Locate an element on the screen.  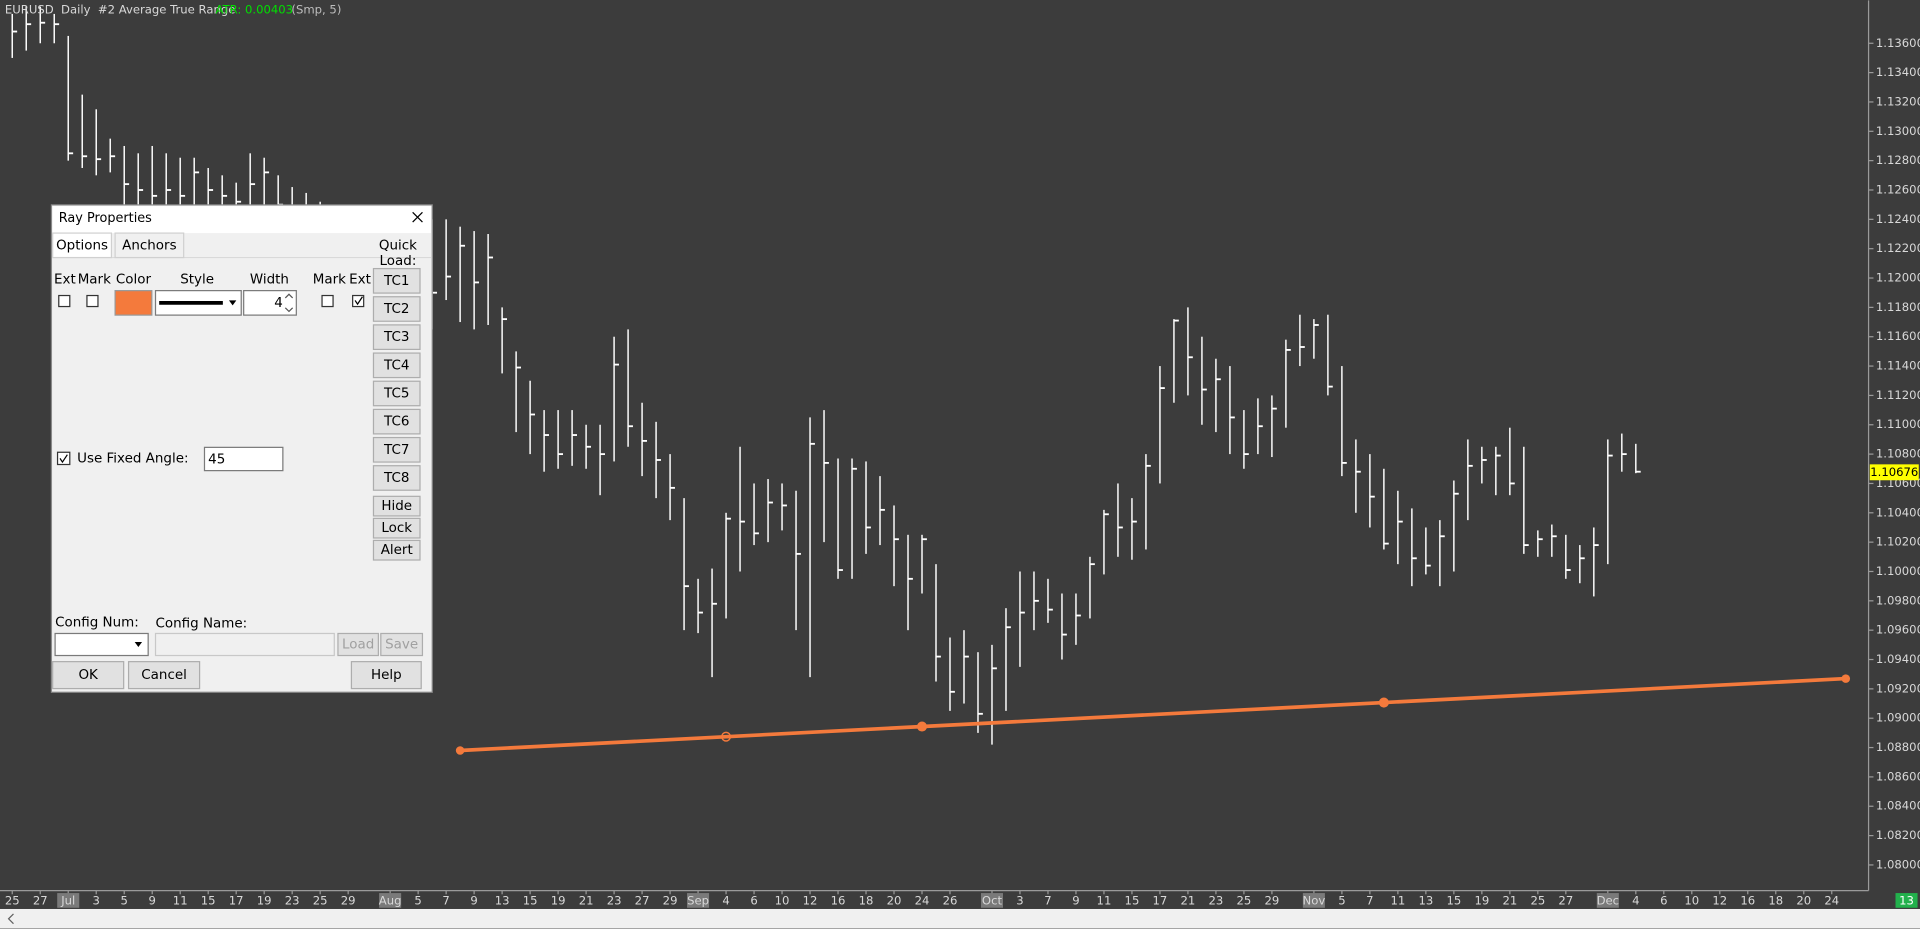
close-button is located at coordinates (417, 217).